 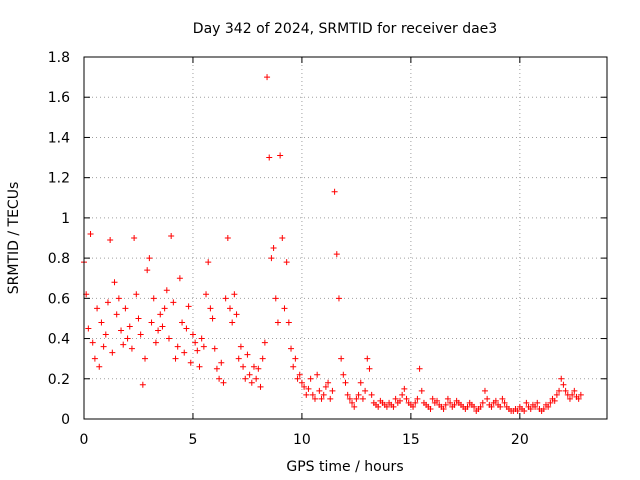 What do you see at coordinates (59, 179) in the screenshot?
I see `y-tick-label: 1.2` at bounding box center [59, 179].